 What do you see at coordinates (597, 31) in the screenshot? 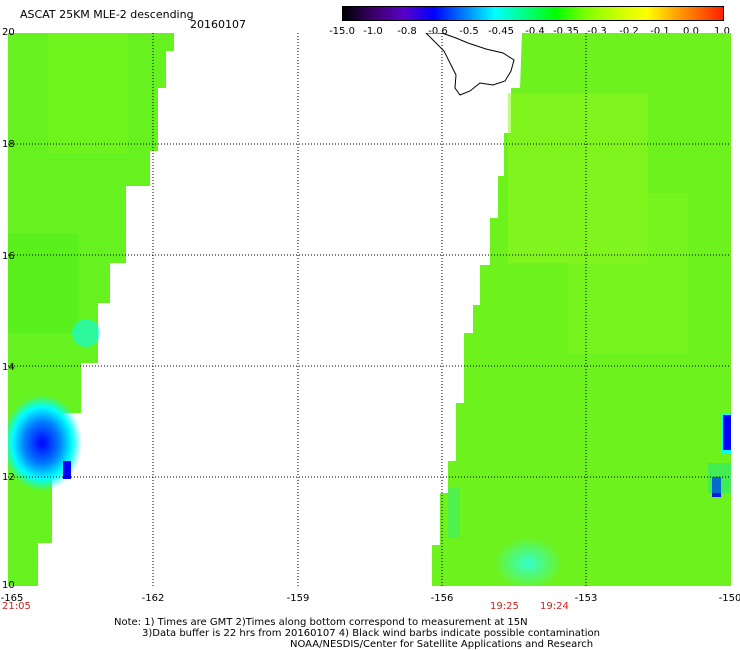
I see `colorbar-label: -0.3` at bounding box center [597, 31].